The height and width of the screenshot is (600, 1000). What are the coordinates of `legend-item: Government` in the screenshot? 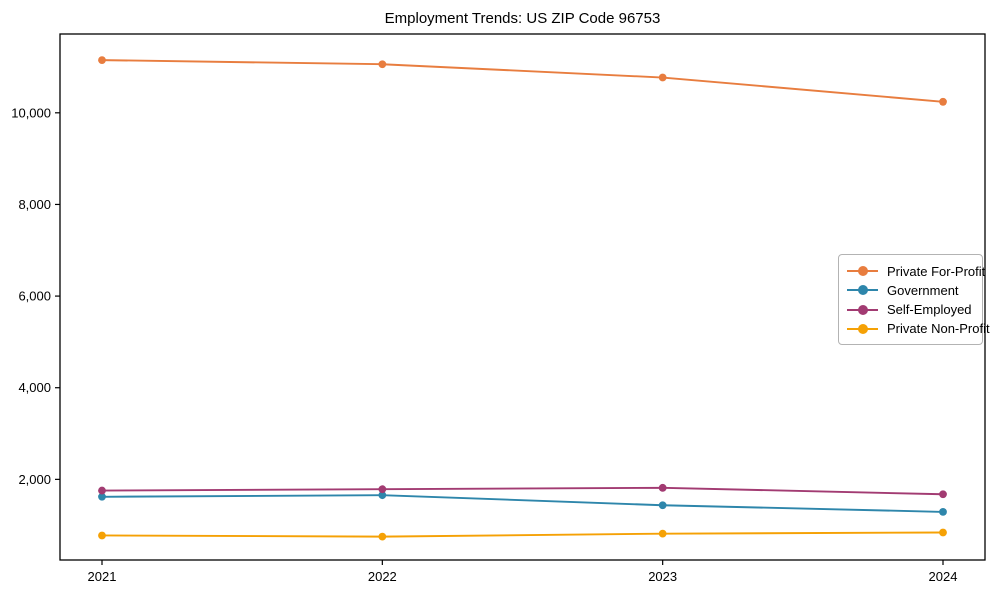 It's located at (910, 290).